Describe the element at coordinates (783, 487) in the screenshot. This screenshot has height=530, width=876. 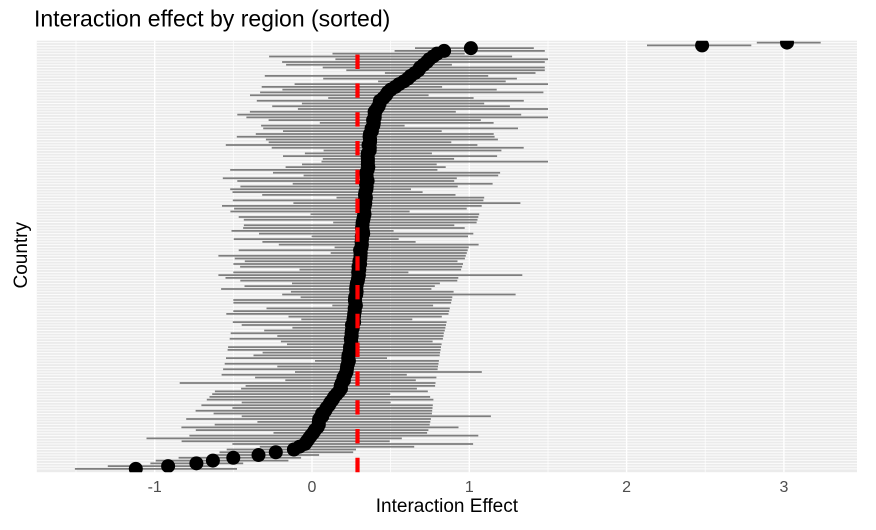
I see `svg-text: 3` at that location.